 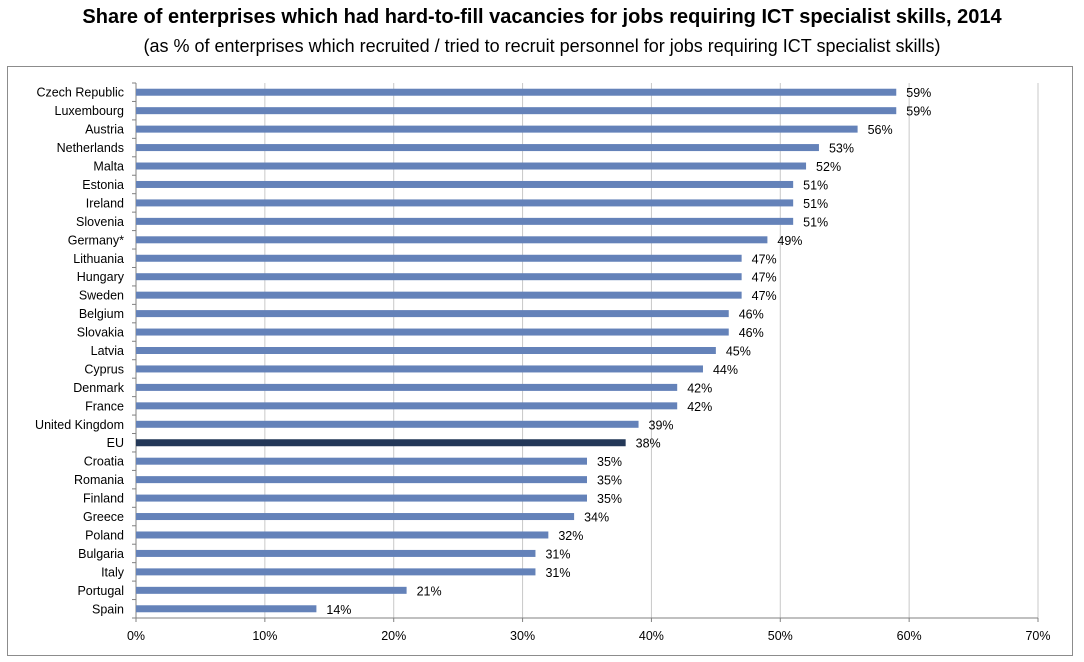 What do you see at coordinates (596, 518) in the screenshot?
I see `data-label: 34%` at bounding box center [596, 518].